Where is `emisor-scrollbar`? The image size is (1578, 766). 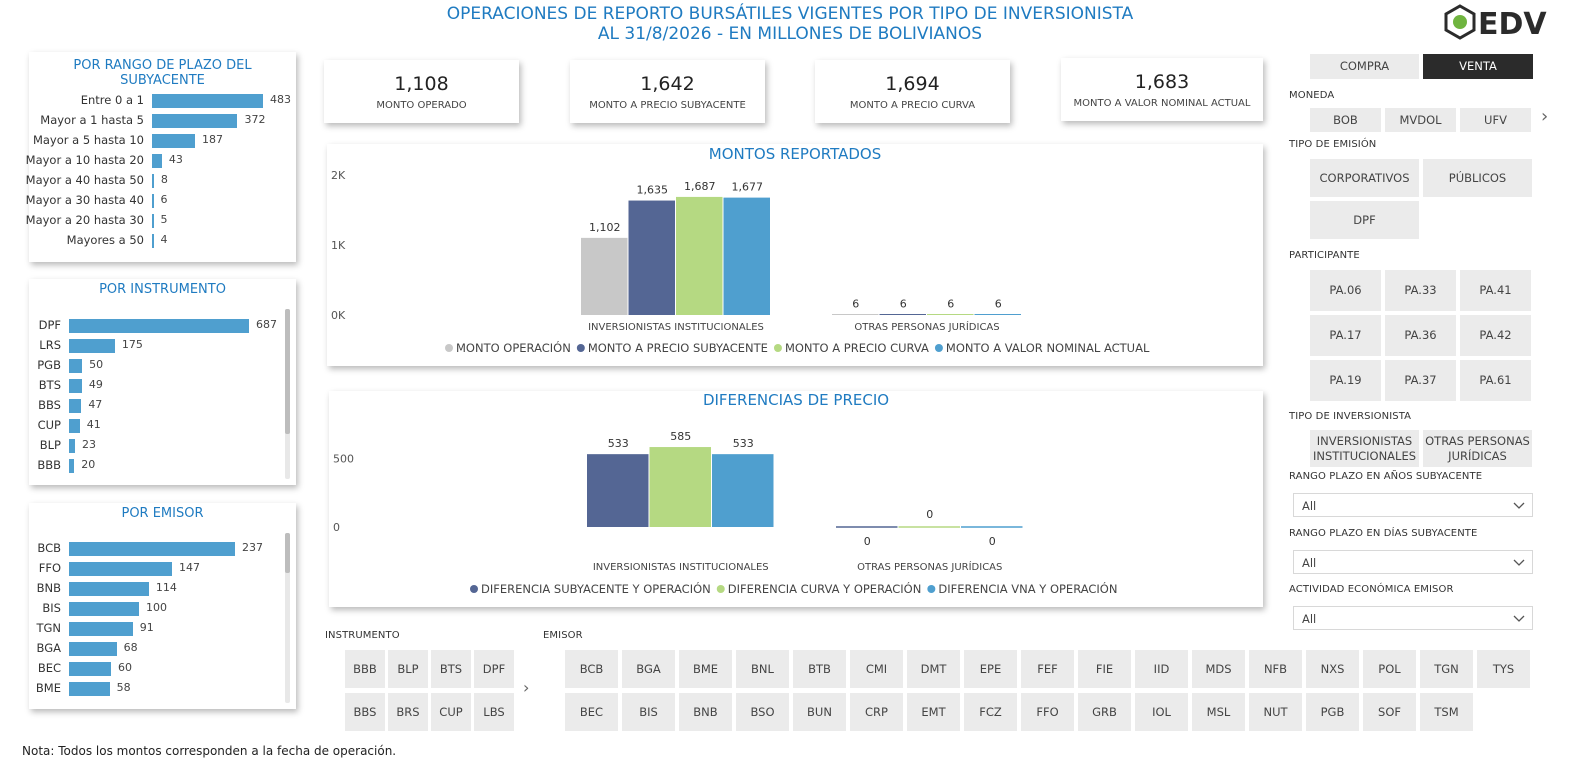 emisor-scrollbar is located at coordinates (287, 618).